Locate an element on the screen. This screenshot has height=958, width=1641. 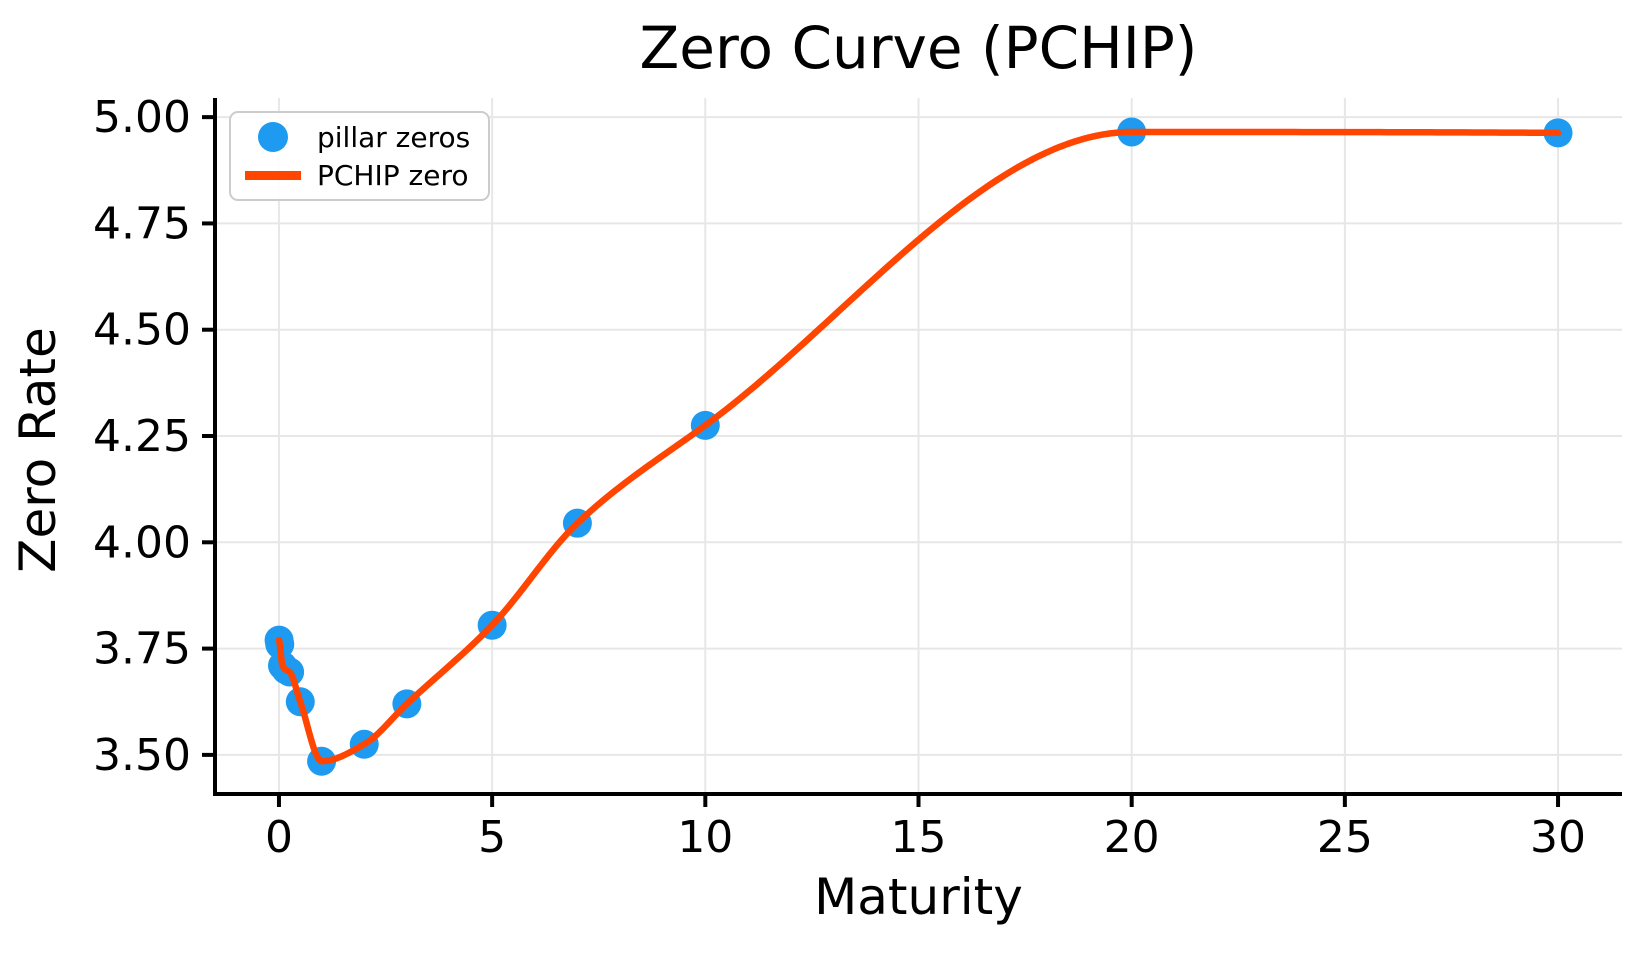
pchip-line-icon is located at coordinates (273, 175).